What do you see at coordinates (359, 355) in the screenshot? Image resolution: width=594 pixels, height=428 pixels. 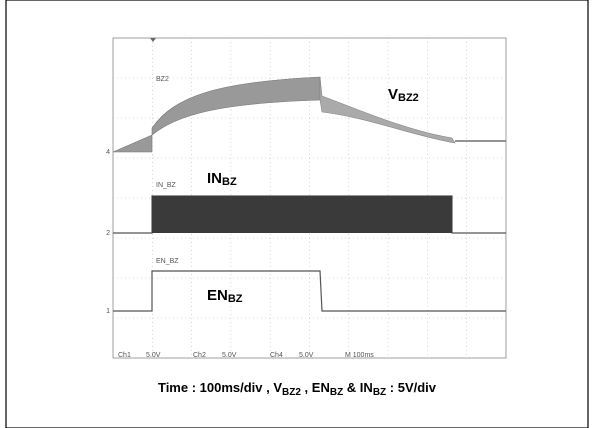 I see `status-text: M 100ms` at bounding box center [359, 355].